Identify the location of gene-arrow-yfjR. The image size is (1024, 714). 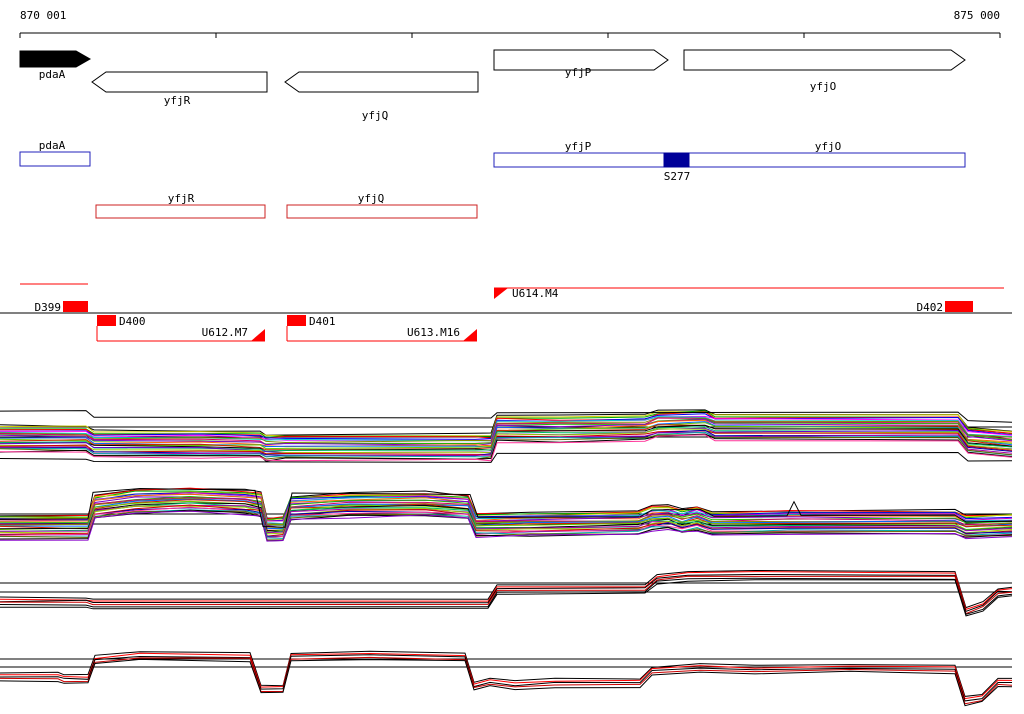
(179, 82).